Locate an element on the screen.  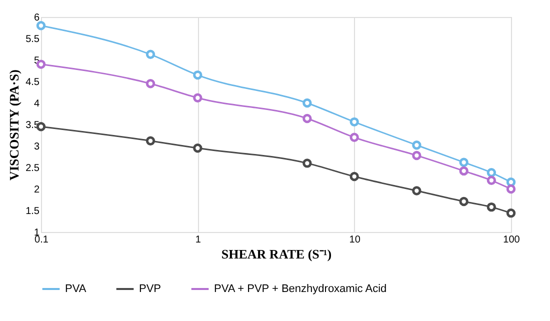
x-tick-label: 10 is located at coordinates (355, 240).